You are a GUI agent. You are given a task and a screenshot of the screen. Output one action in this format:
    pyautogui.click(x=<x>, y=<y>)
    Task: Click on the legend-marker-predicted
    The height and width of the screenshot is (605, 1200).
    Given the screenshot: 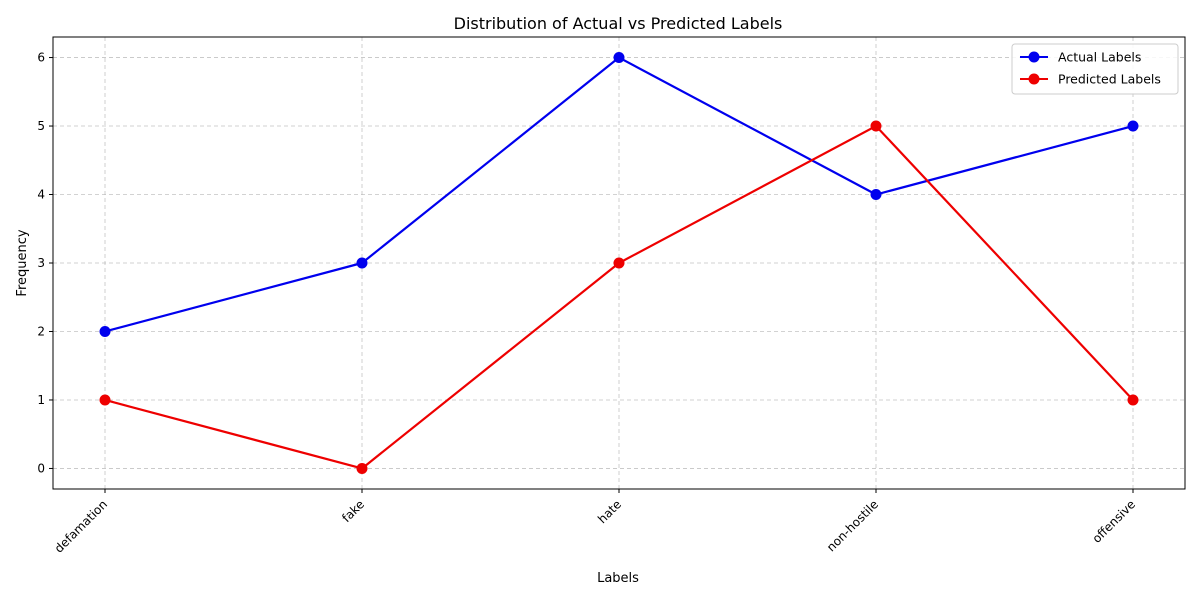 What is the action you would take?
    pyautogui.click(x=1034, y=79)
    